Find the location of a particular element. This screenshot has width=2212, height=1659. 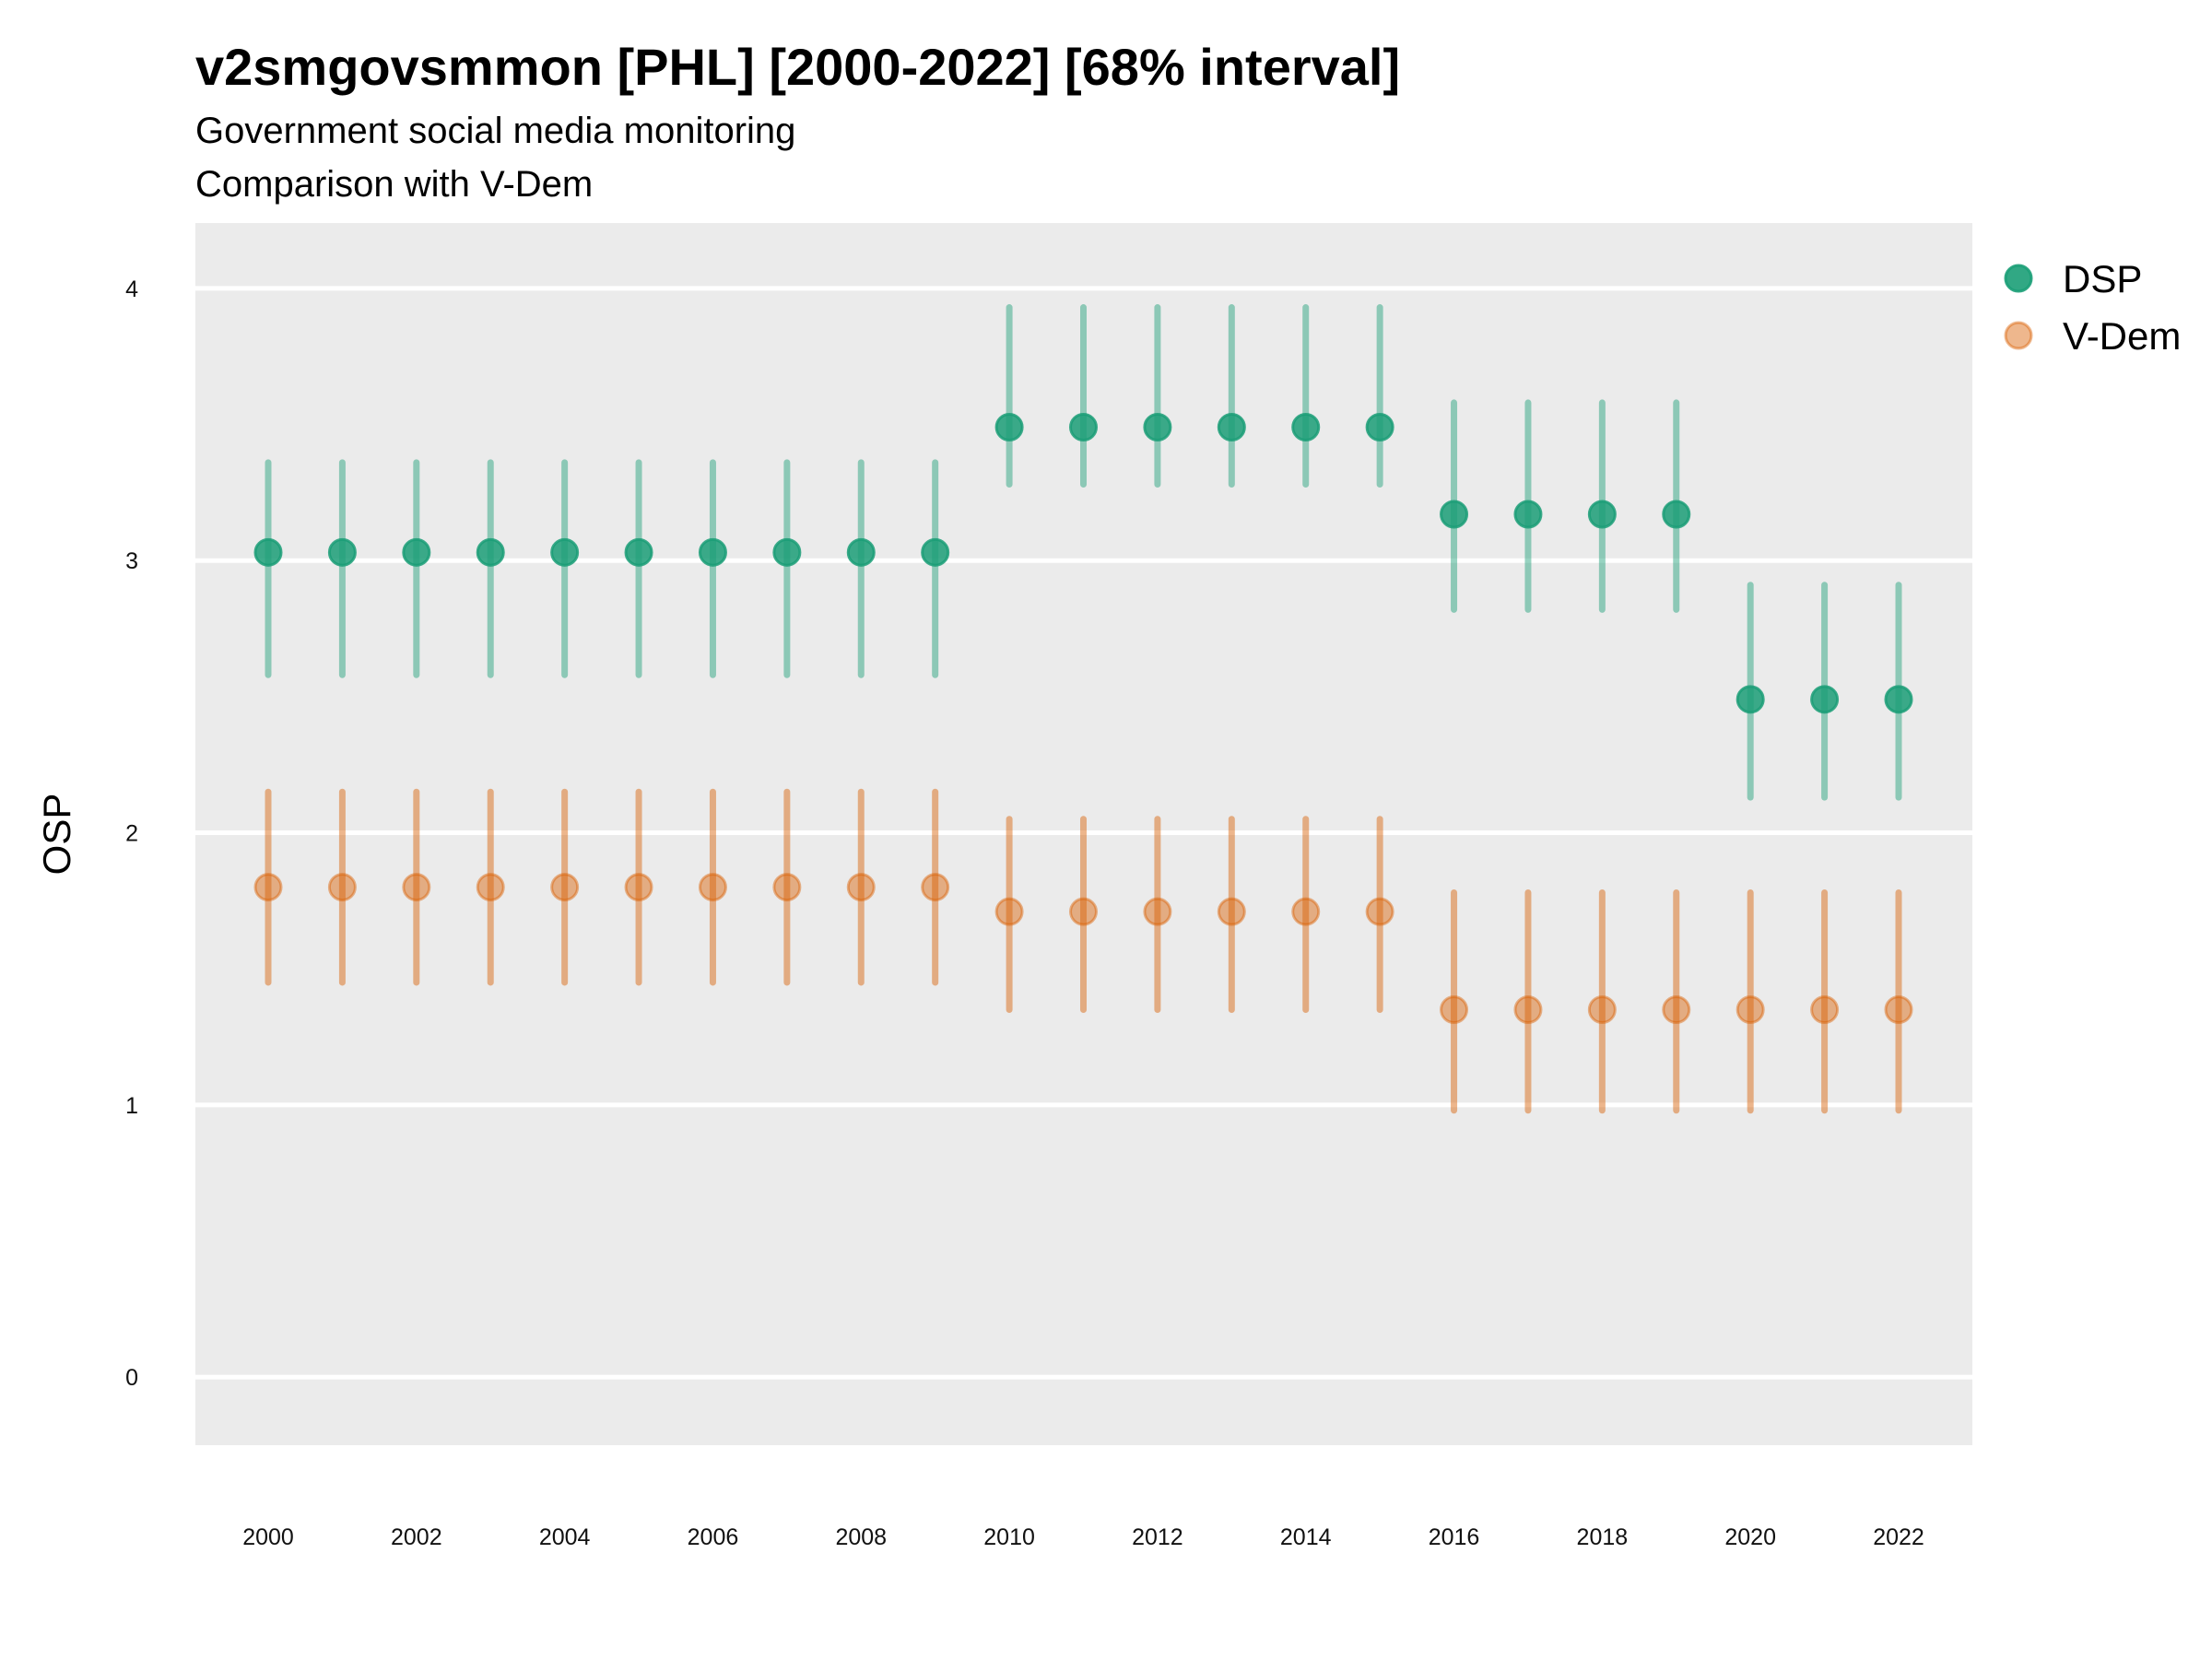

legend-label-dsp: DSP is located at coordinates (2102, 278).